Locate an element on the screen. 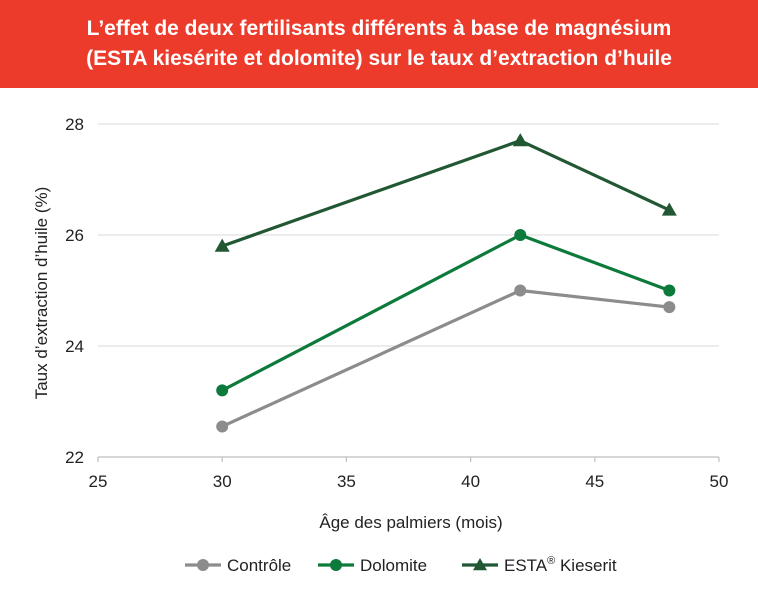 Image resolution: width=758 pixels, height=600 pixels. y-tick-label: 24 is located at coordinates (74, 346).